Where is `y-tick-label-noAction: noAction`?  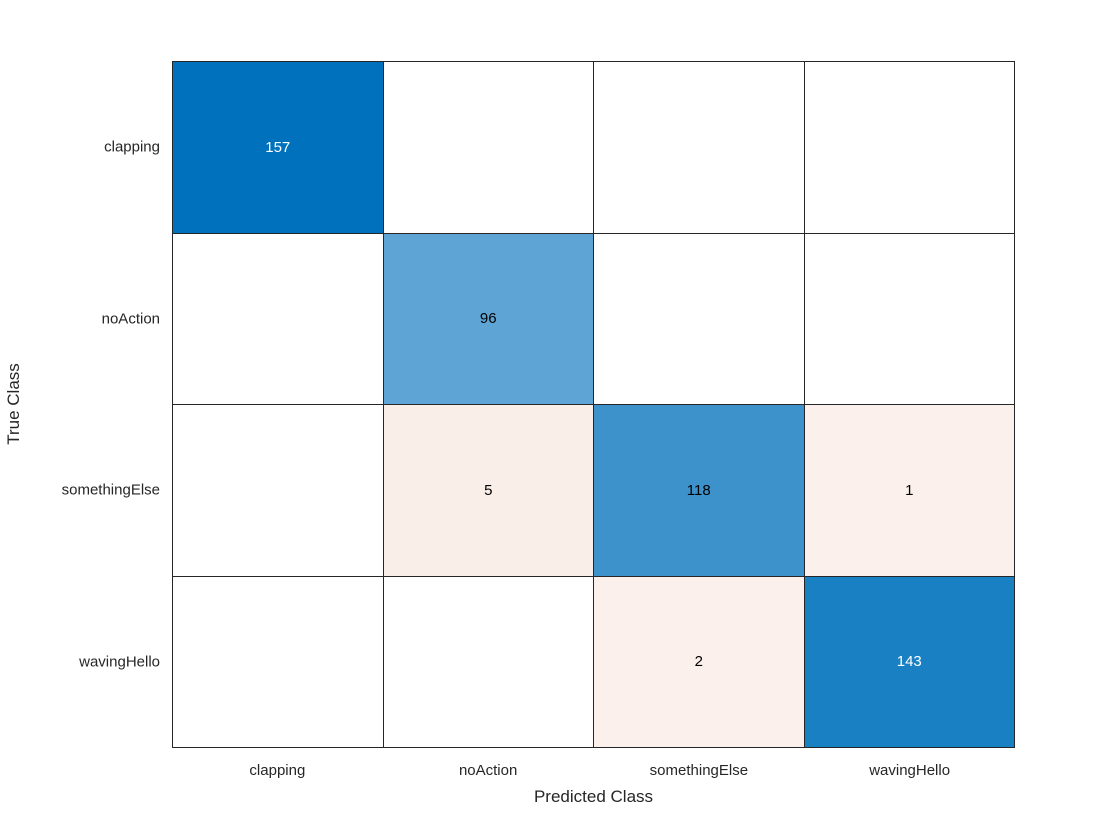
y-tick-label-noAction: noAction is located at coordinates (130, 319).